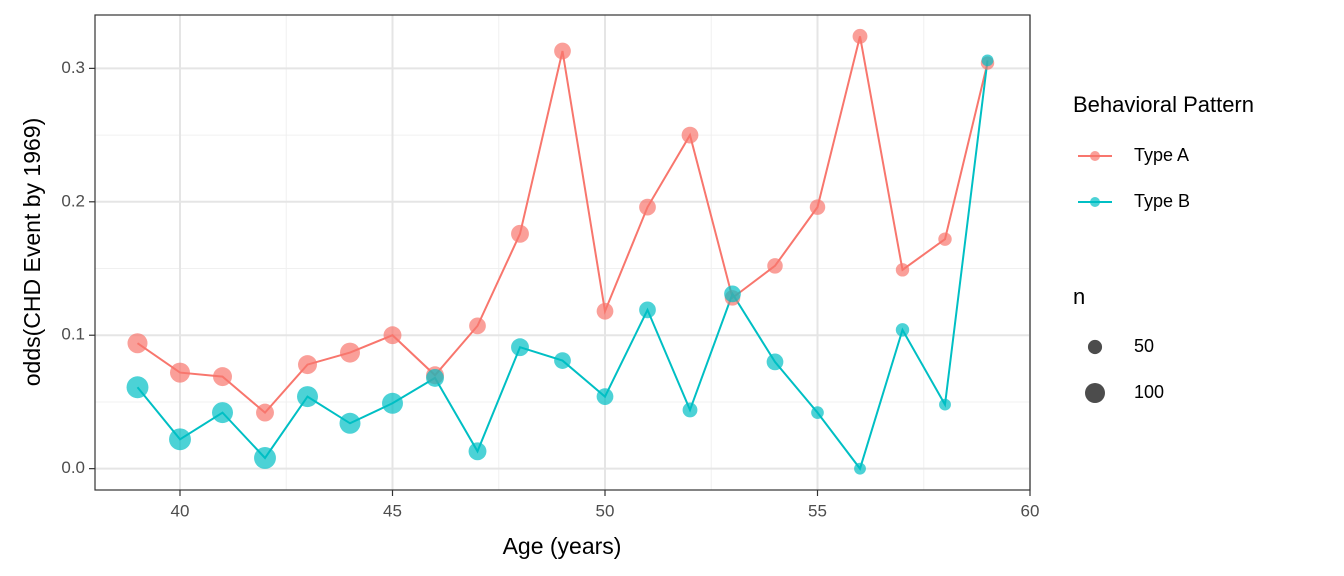  I want to click on x-tick-label: 55, so click(817, 510).